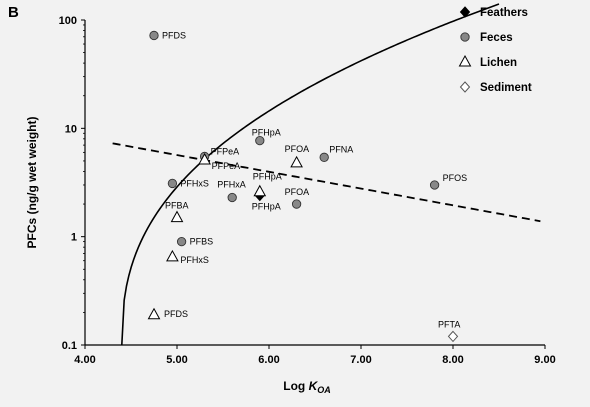  I want to click on x-axis-title-prefix: Log, so click(295, 386).